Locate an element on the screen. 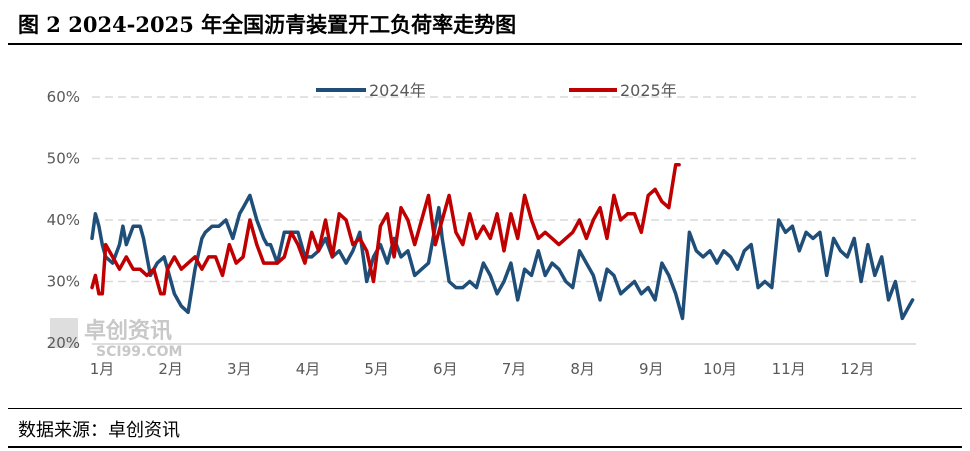 The height and width of the screenshot is (451, 970). legend-label-2024: 2024年 is located at coordinates (397, 90).